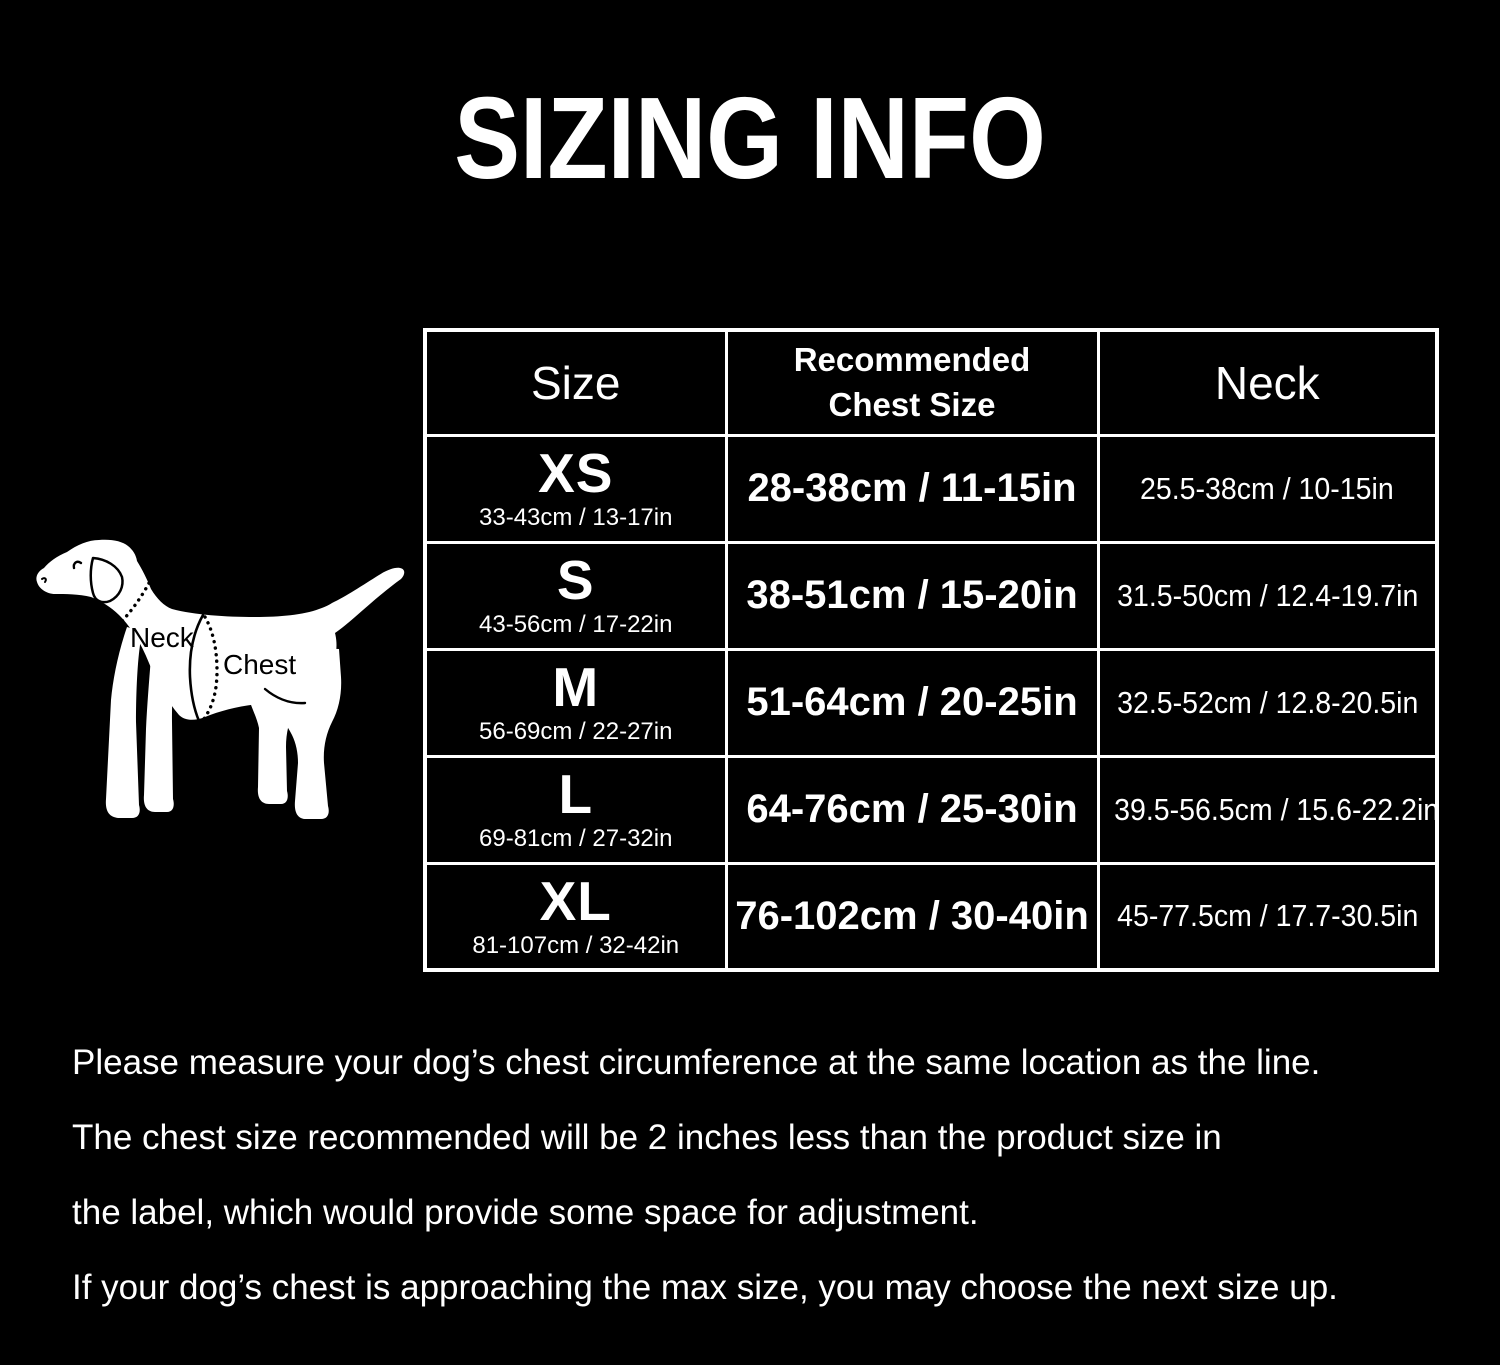  I want to click on neck-value: 45-77.5cm / 17.7-30.5in, so click(1267, 916).